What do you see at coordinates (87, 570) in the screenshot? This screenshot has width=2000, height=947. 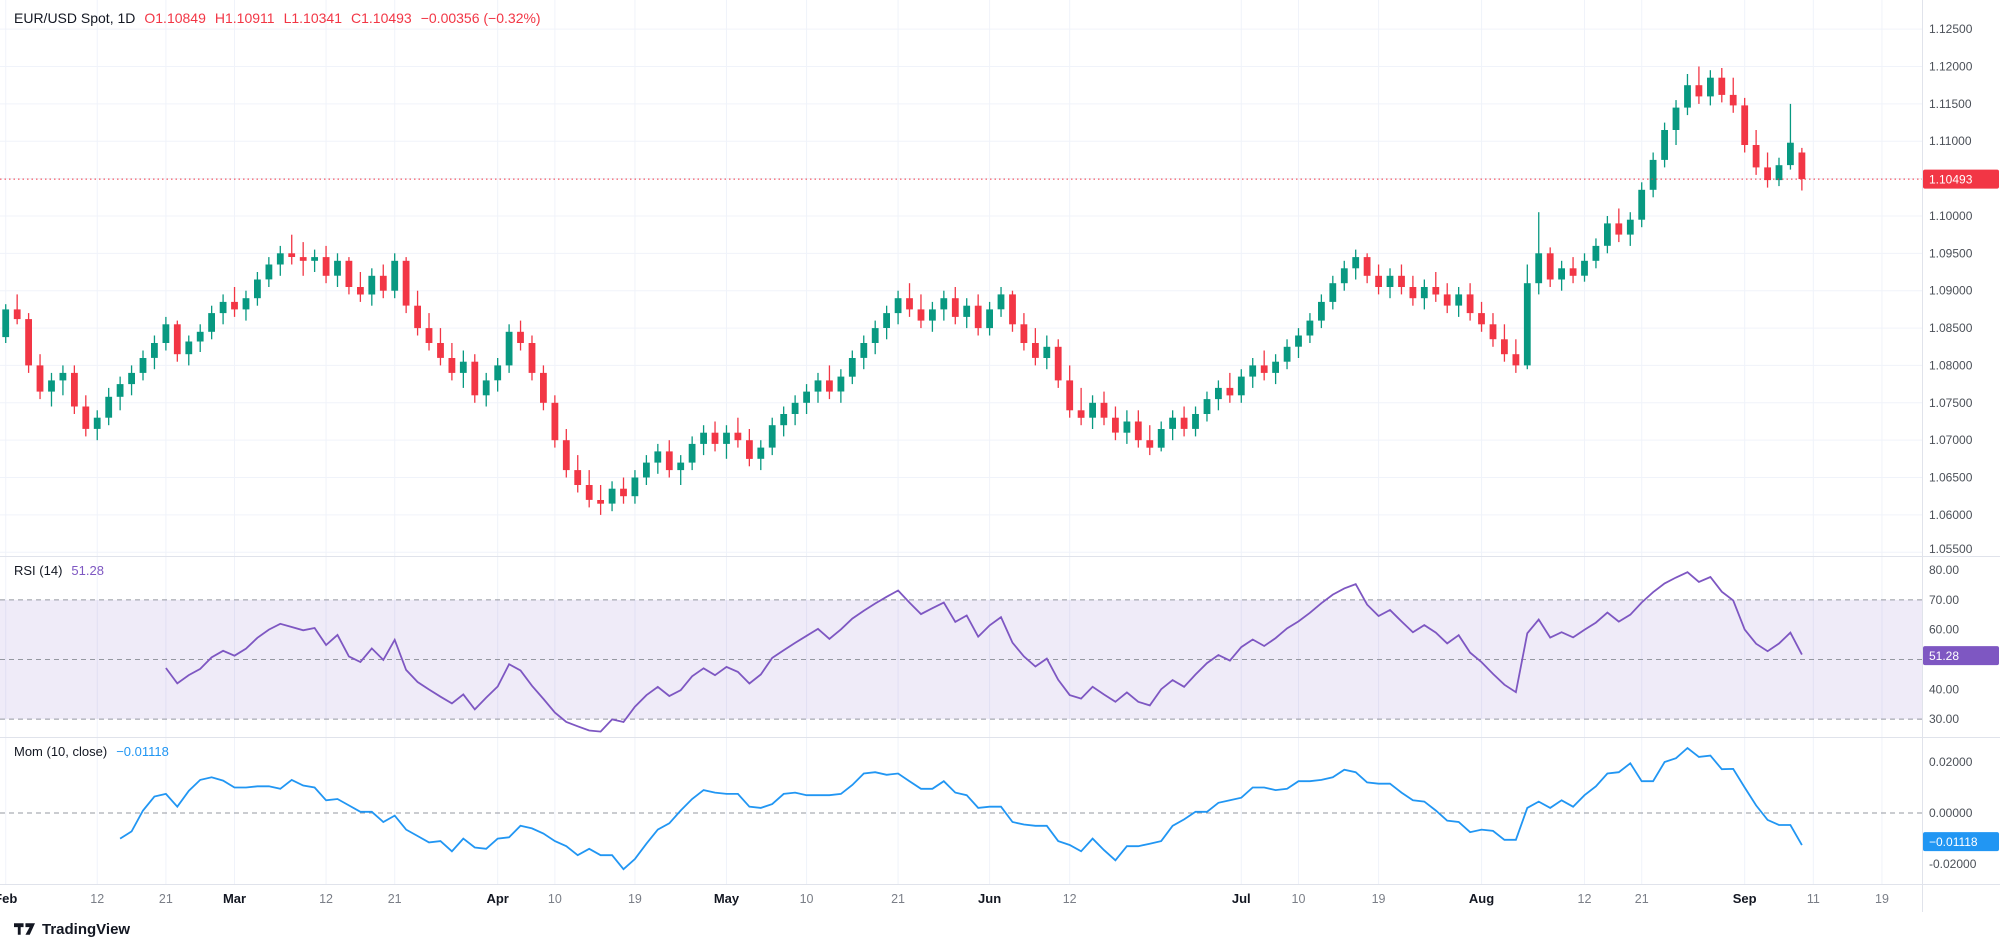 I see `rsi-value: 51.28` at bounding box center [87, 570].